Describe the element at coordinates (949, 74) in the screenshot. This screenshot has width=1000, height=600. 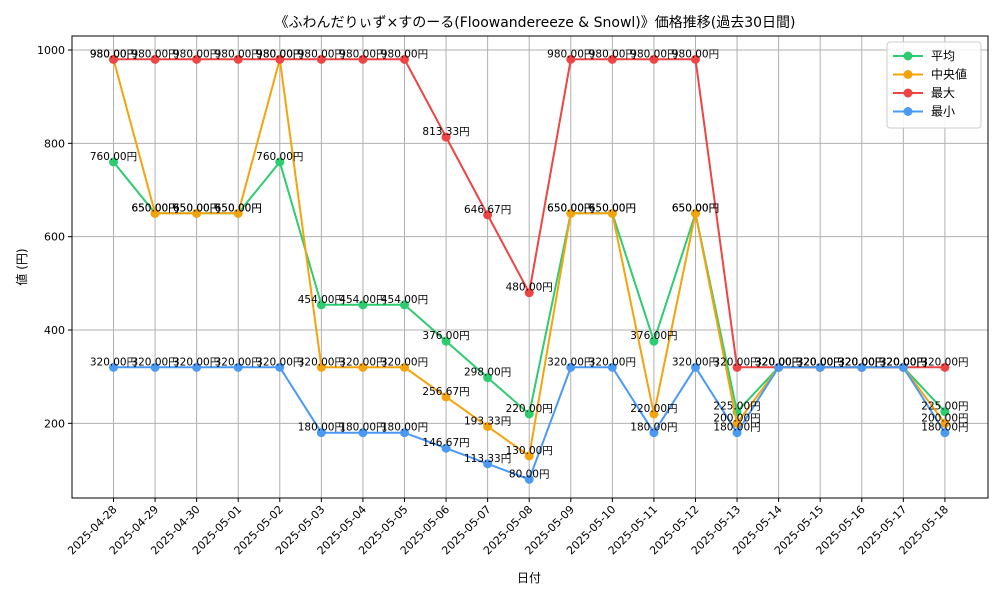
I see `legend-label: 中央値` at that location.